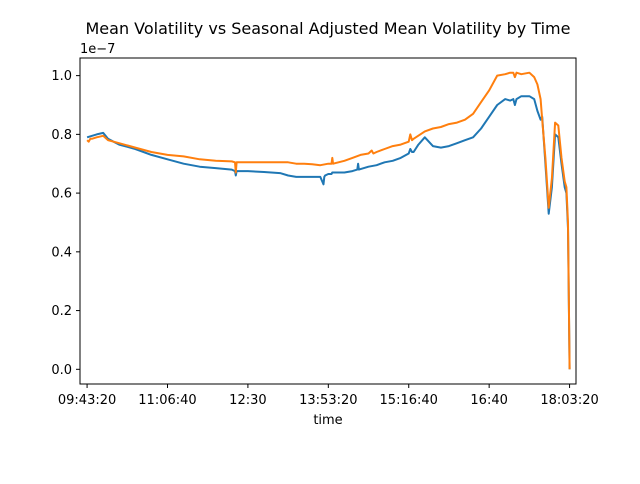 This screenshot has width=640, height=484. I want to click on y-tick-label: 0.2, so click(61, 311).